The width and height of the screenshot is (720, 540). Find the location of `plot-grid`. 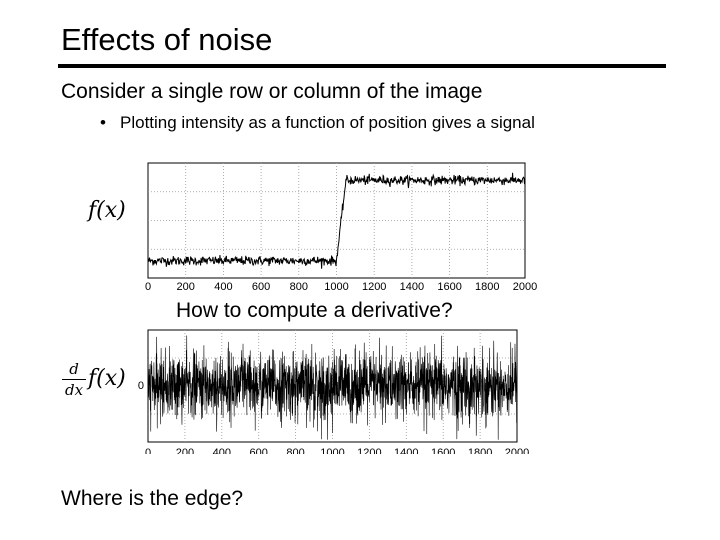

plot-grid is located at coordinates (336, 220).